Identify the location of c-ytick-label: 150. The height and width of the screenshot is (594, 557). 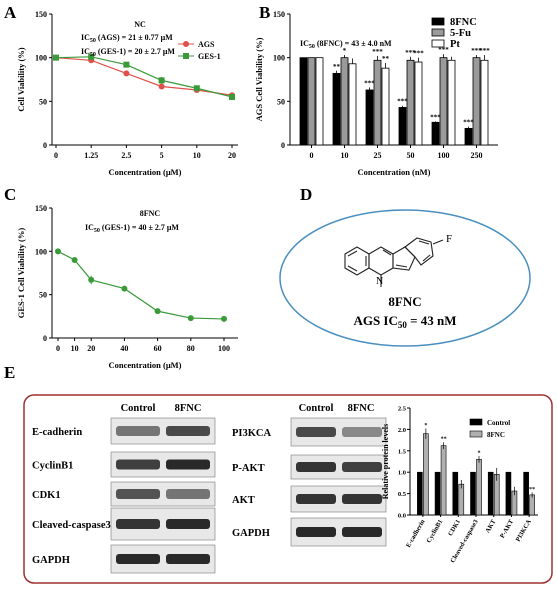
(41, 208).